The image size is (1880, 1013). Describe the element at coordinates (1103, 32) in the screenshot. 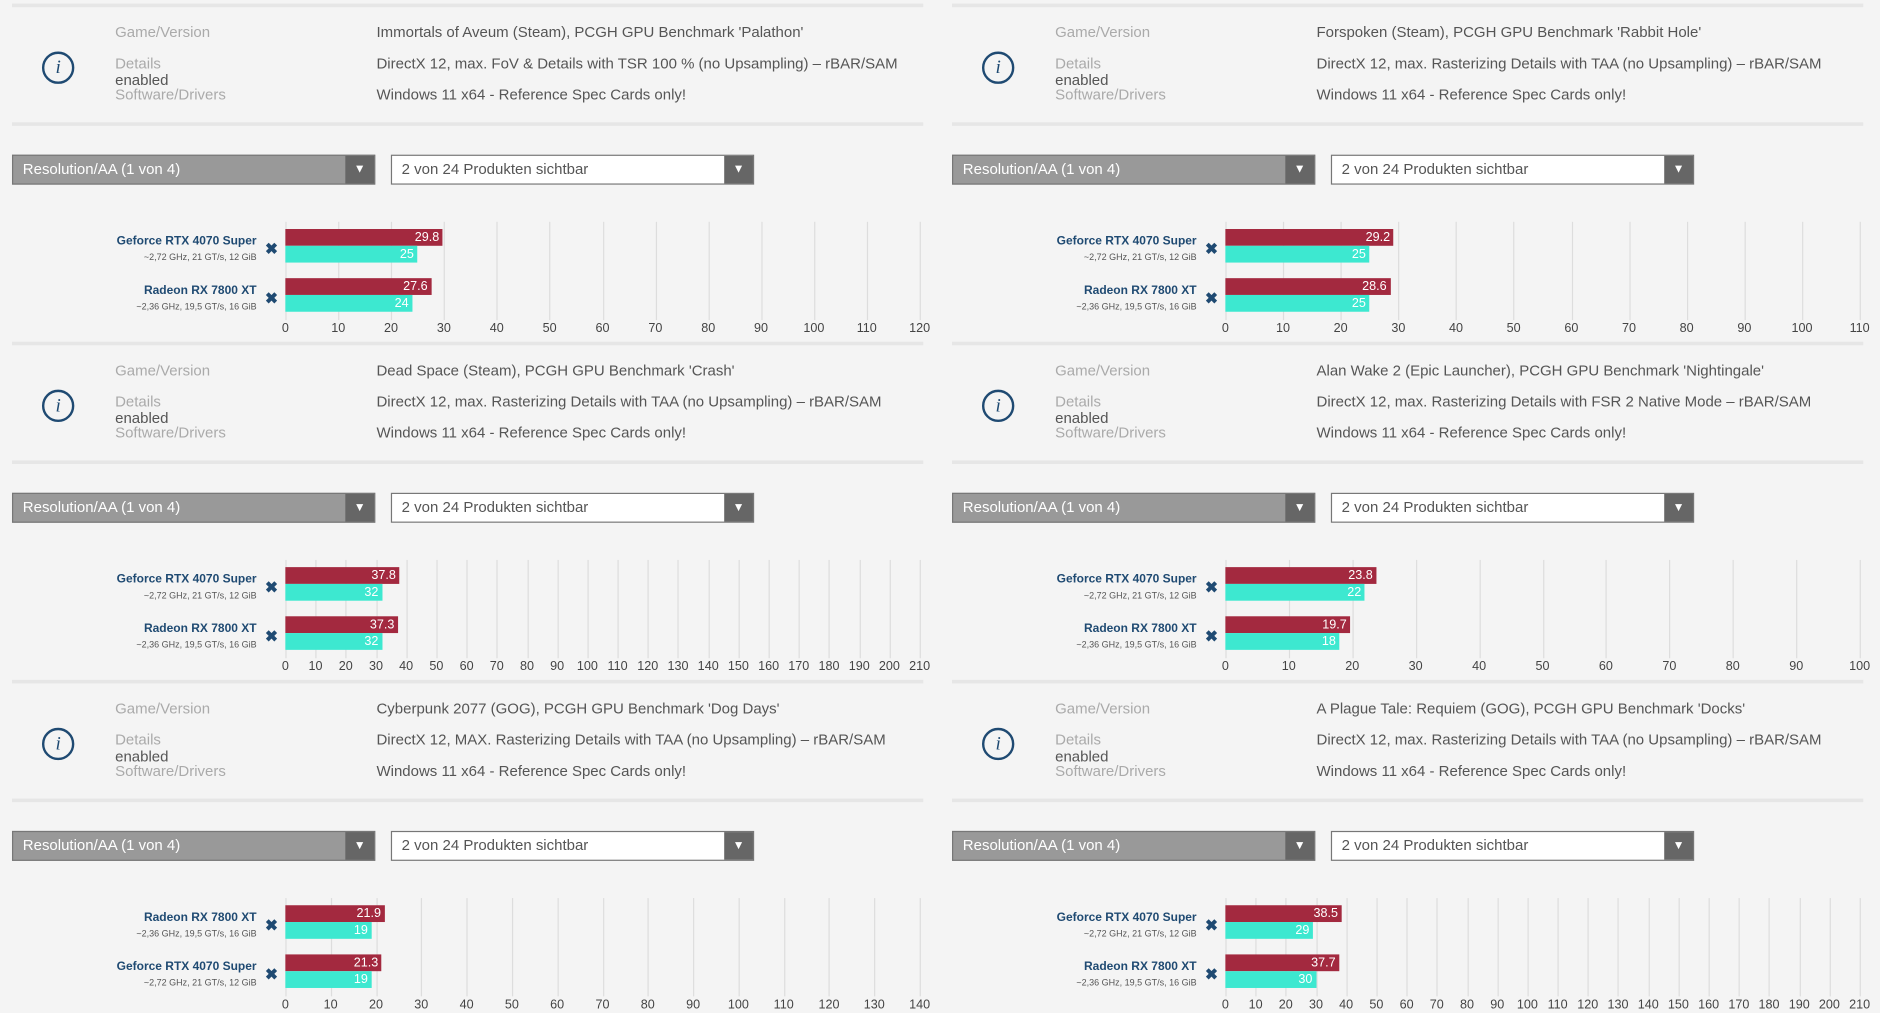

I see `info-label: Game/Version` at that location.